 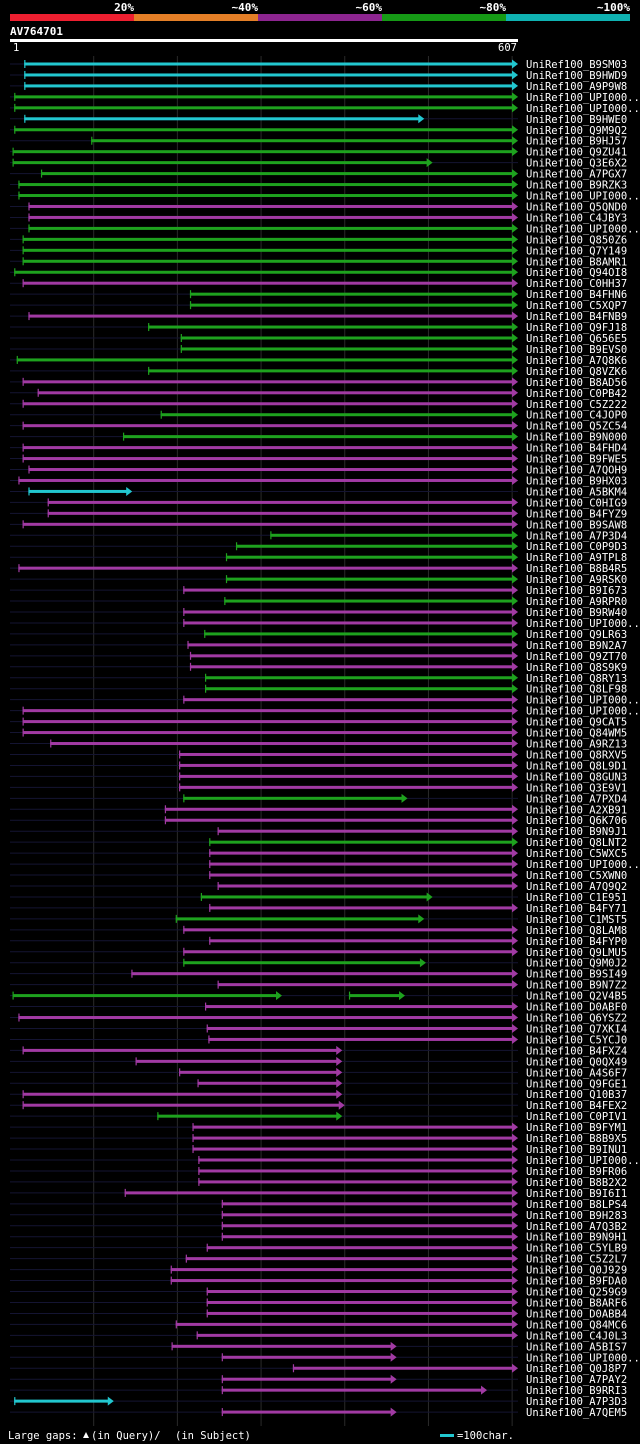 I want to click on hit-label: UniRef100_A7Q3B2, so click(x=576, y=1227).